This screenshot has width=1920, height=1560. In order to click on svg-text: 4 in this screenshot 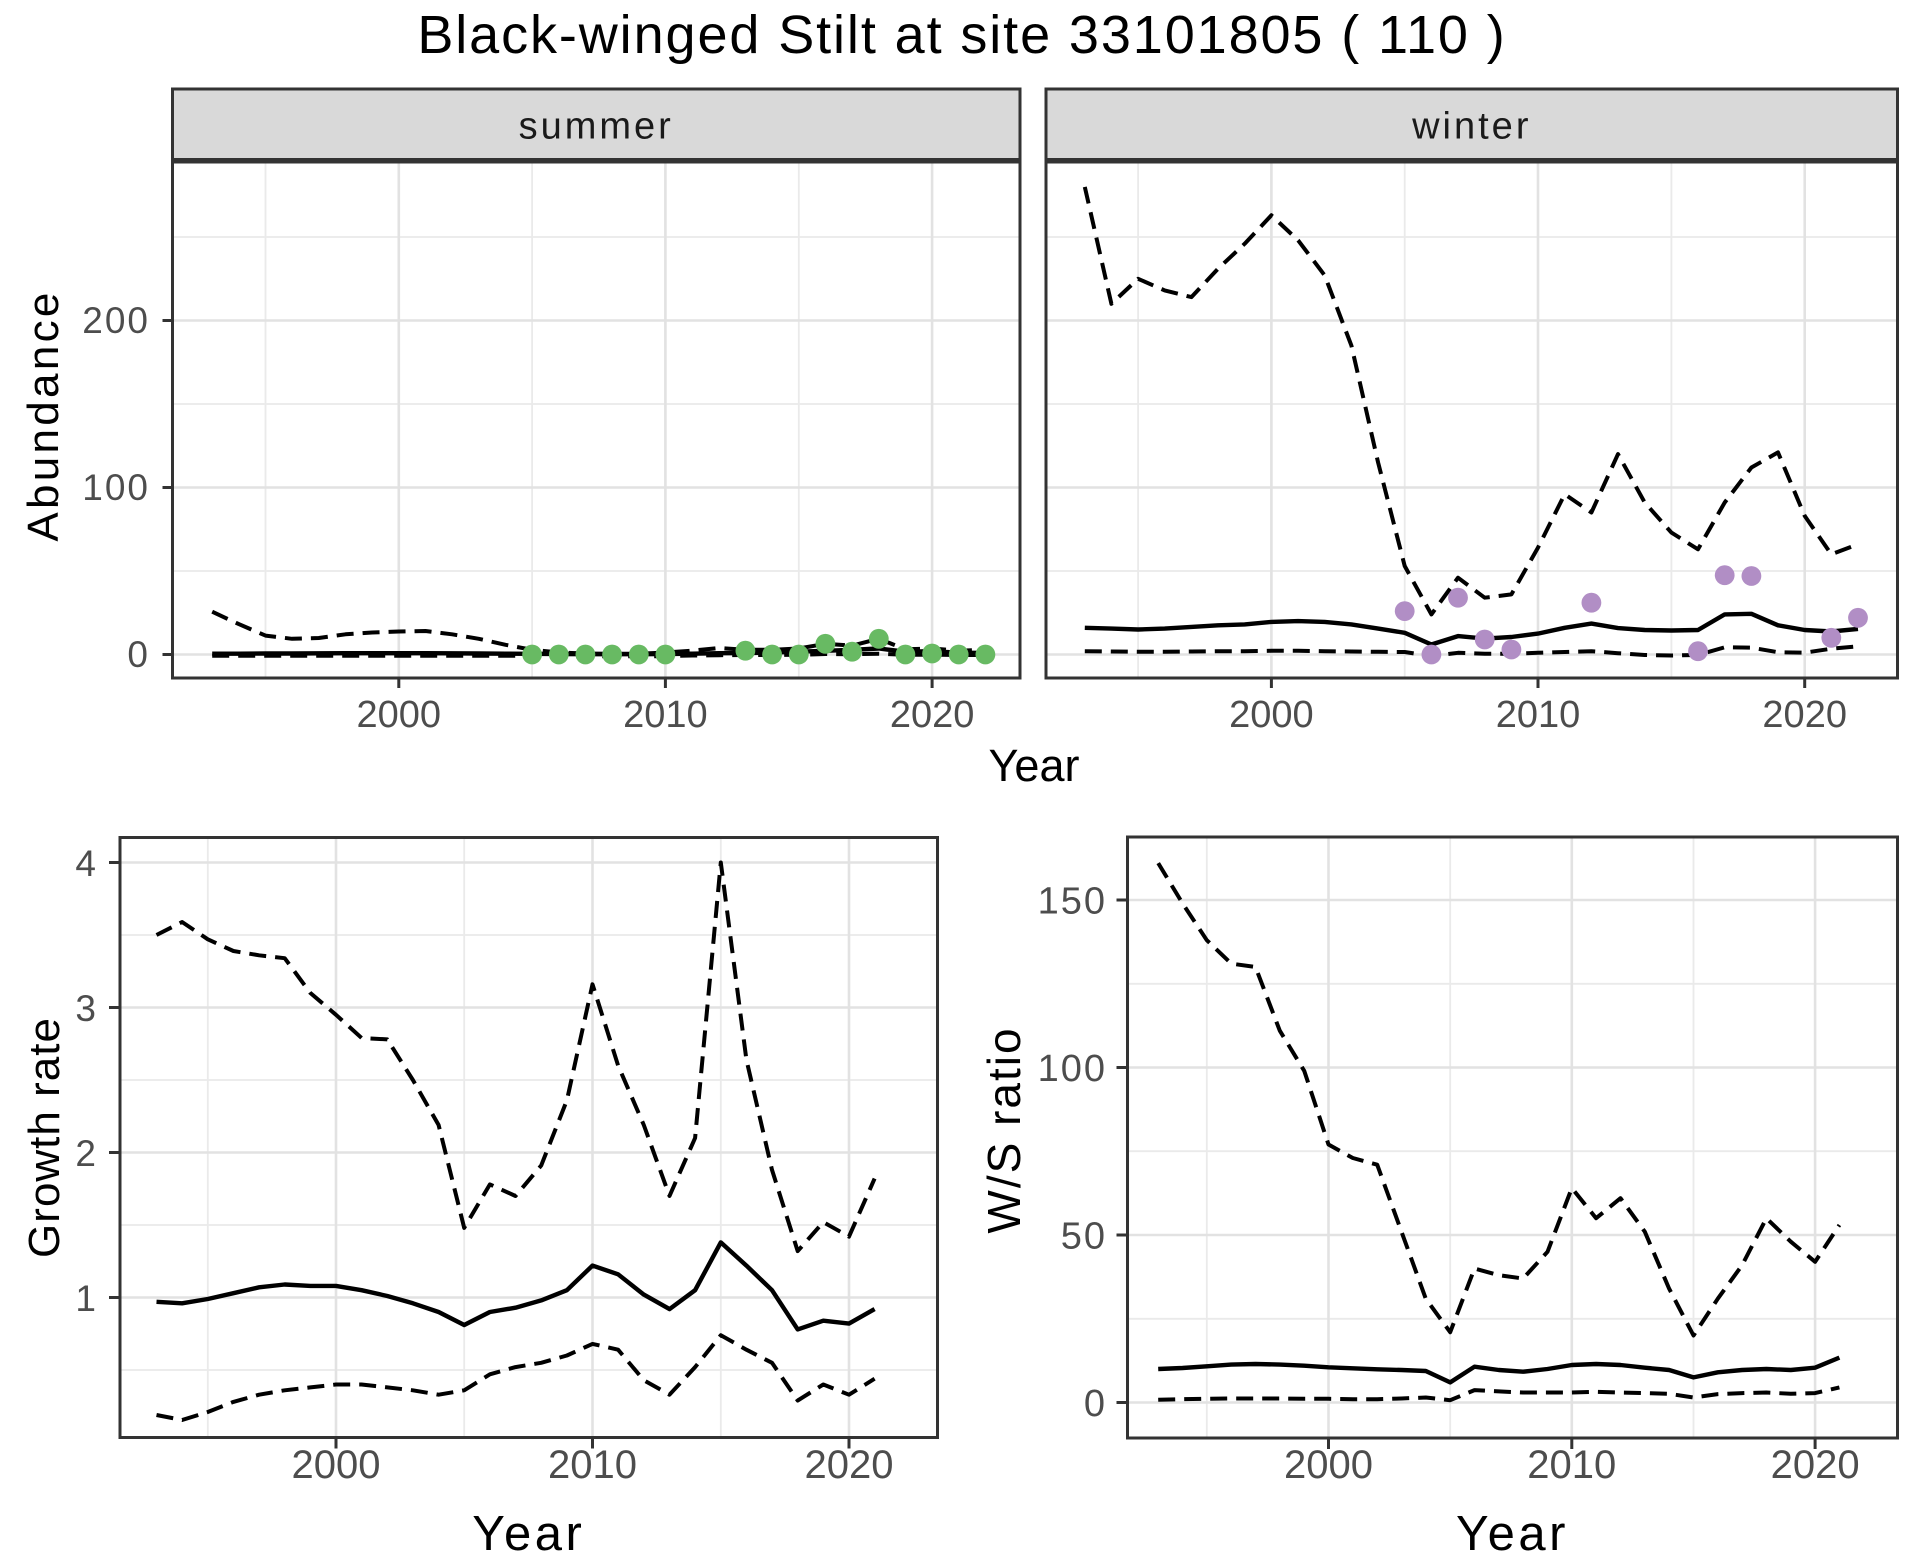, I will do `click(85, 863)`.